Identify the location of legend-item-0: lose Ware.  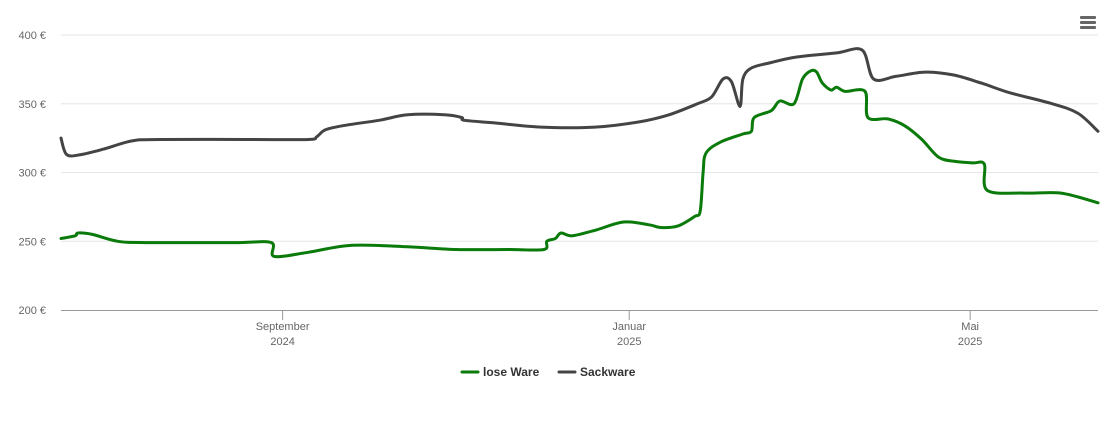
(500, 372).